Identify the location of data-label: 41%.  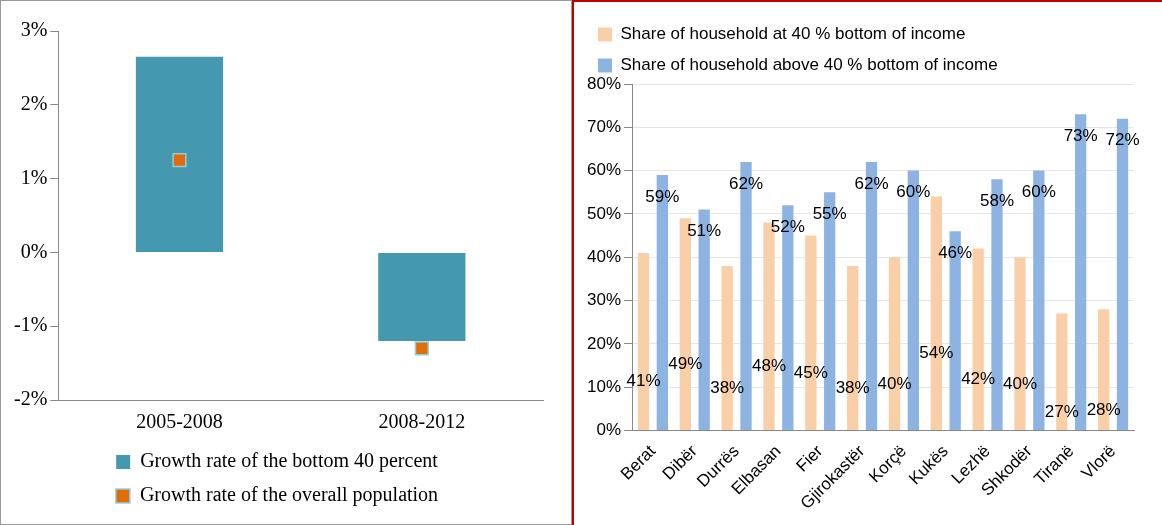
(643, 381).